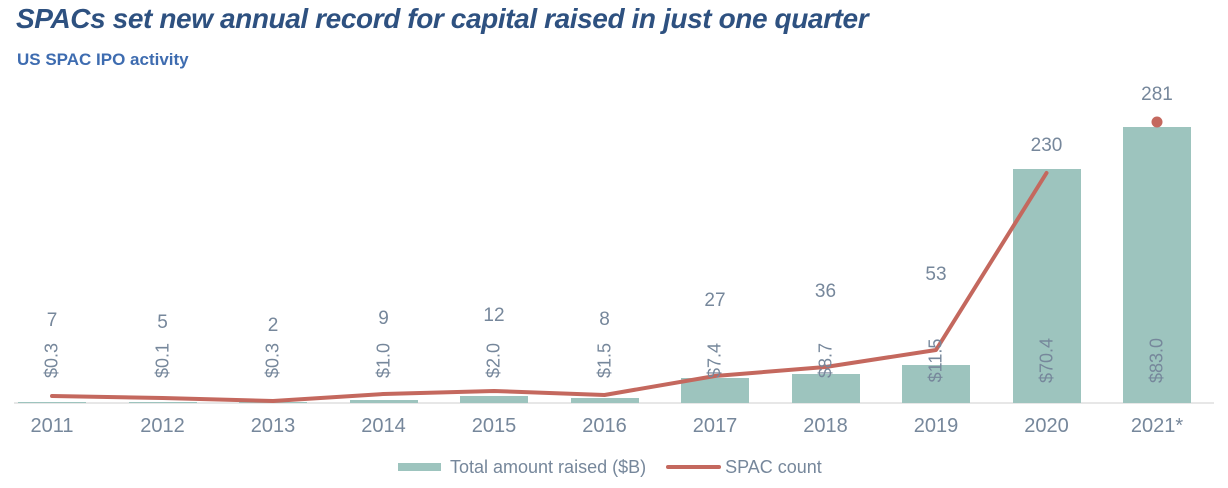 Image resolution: width=1228 pixels, height=488 pixels. Describe the element at coordinates (604, 426) in the screenshot. I see `x-axis-label-2016: 2016` at that location.